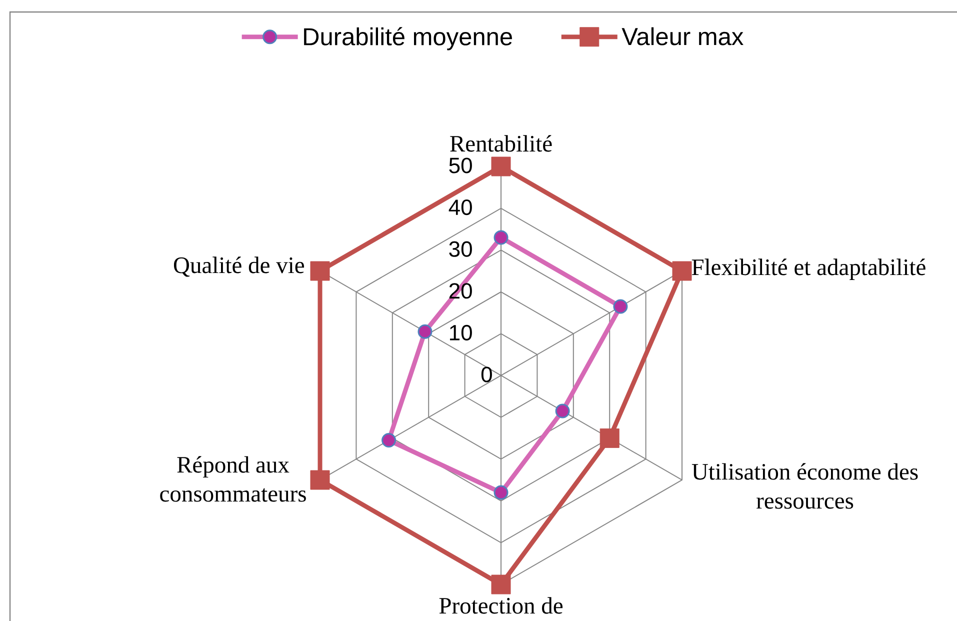 This screenshot has width=957, height=621. What do you see at coordinates (501, 143) in the screenshot?
I see `spoke-label: Rentabilité` at bounding box center [501, 143].